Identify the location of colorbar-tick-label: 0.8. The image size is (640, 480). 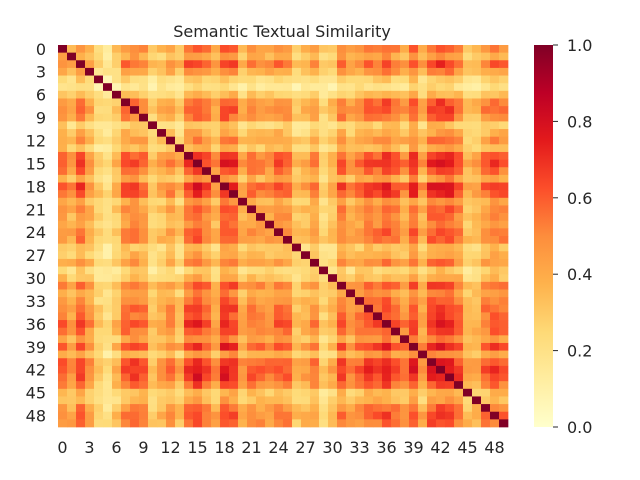
(579, 121).